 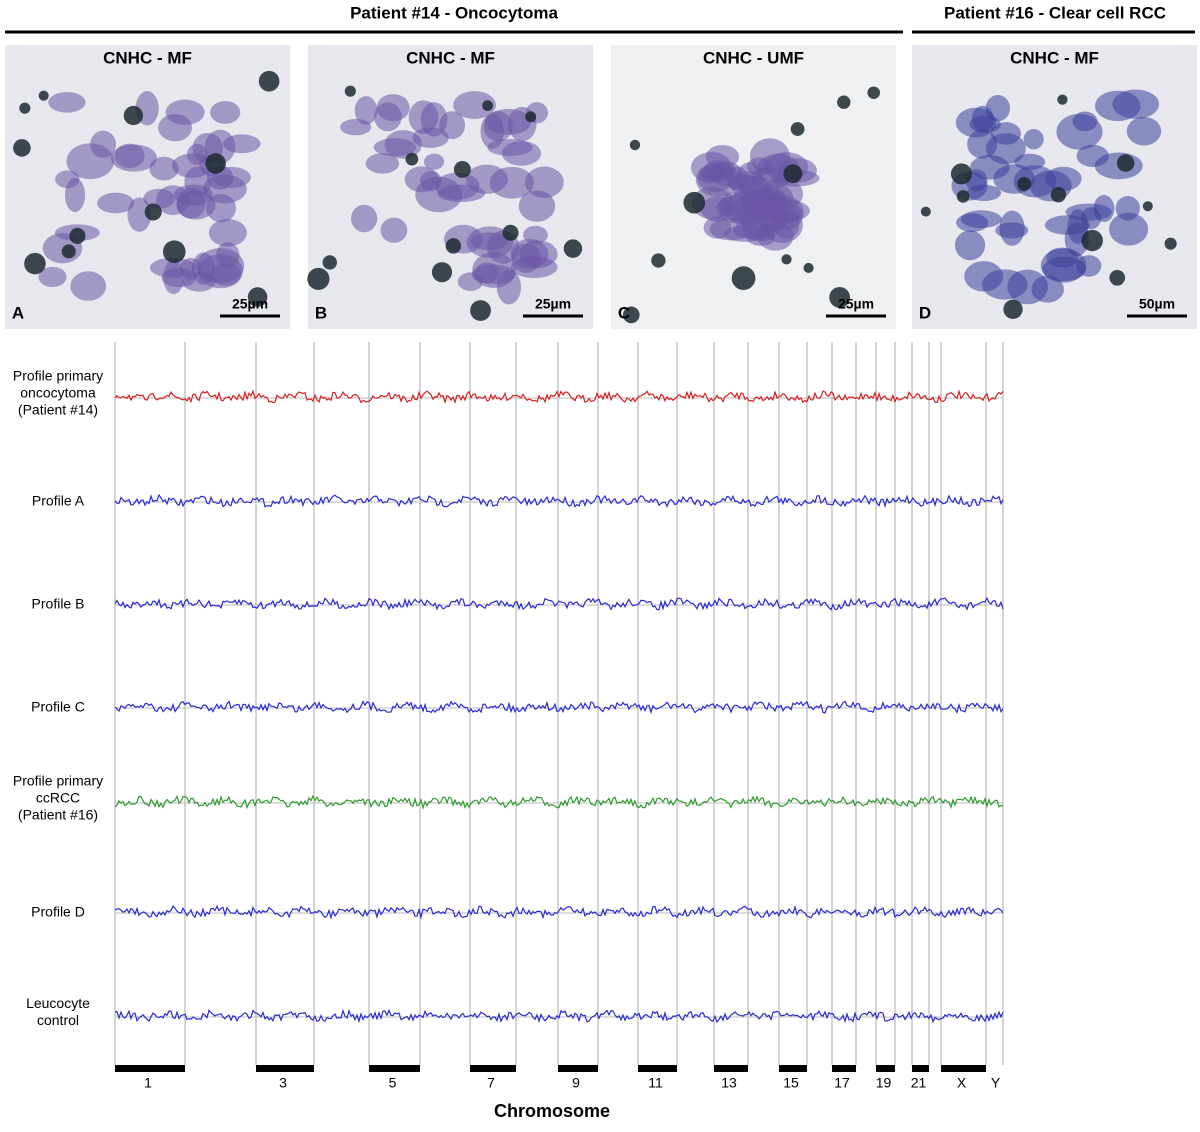 What do you see at coordinates (996, 1083) in the screenshot?
I see `chromosome-label: Y` at bounding box center [996, 1083].